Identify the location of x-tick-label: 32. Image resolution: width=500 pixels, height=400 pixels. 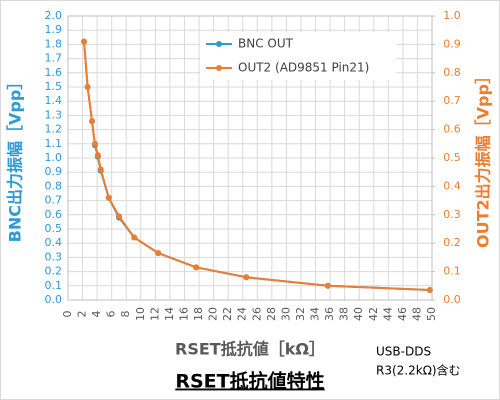
(300, 314).